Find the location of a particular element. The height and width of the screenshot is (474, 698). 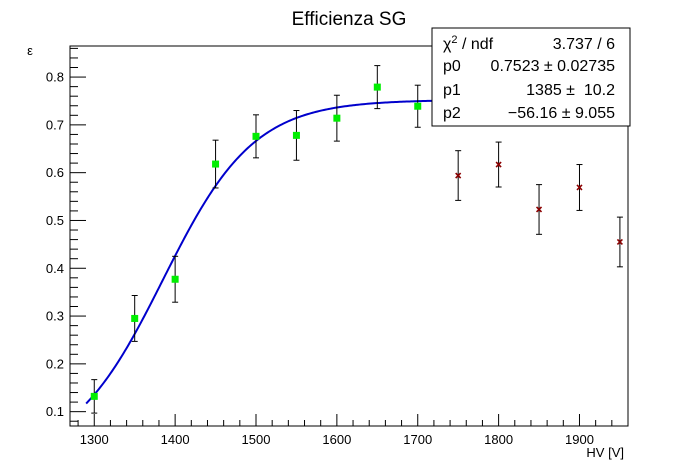

stats-p0-value: 0.7523 ± 0.02735 is located at coordinates (553, 66).